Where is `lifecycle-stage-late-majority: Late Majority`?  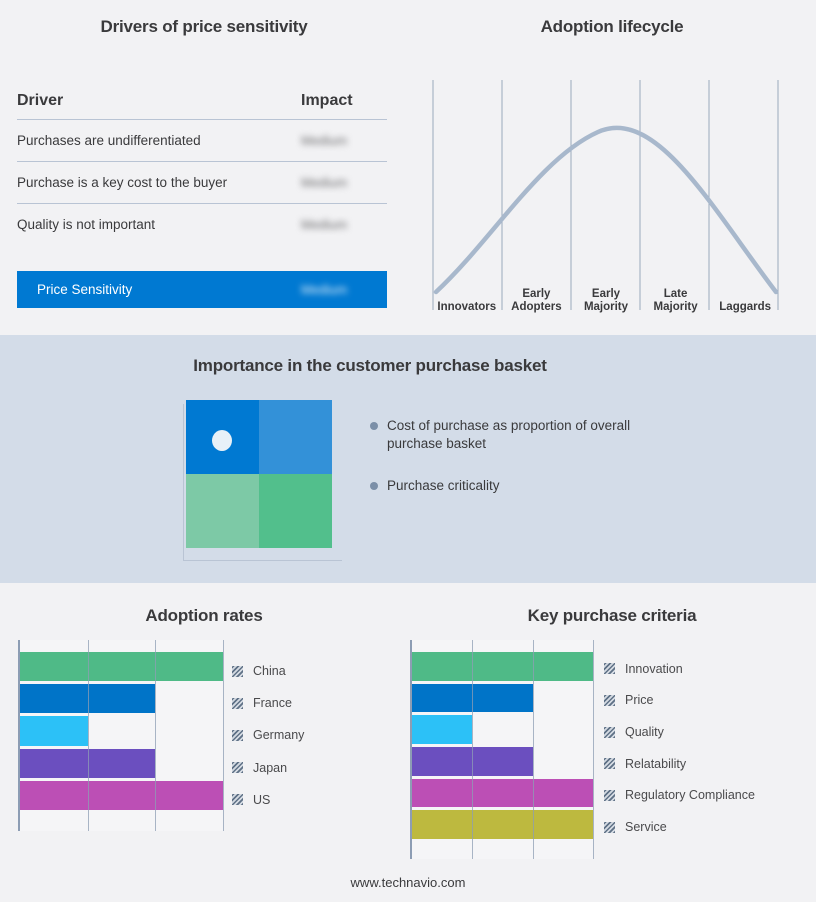 lifecycle-stage-late-majority: Late Majority is located at coordinates (675, 300).